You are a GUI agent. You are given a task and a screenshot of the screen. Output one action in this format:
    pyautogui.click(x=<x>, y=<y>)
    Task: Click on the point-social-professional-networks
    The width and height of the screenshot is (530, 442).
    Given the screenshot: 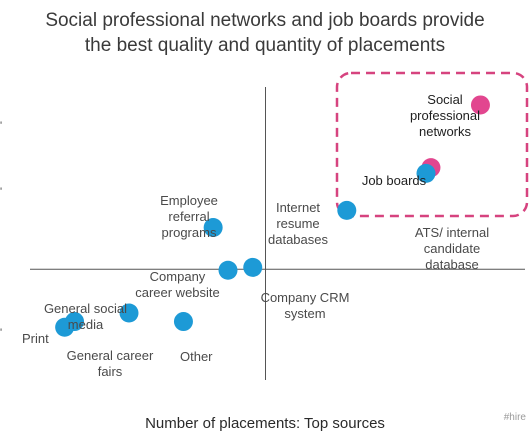 What is the action you would take?
    pyautogui.click(x=480, y=105)
    